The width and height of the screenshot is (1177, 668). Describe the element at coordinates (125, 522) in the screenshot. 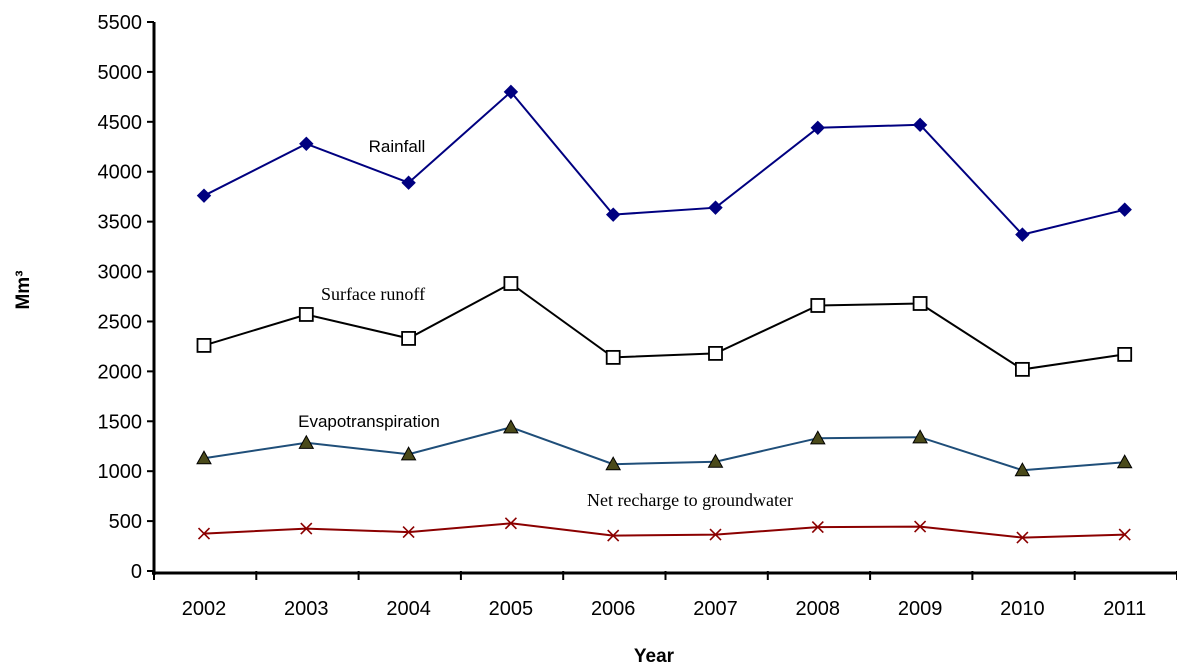

I see `y-tick-label: 500` at that location.